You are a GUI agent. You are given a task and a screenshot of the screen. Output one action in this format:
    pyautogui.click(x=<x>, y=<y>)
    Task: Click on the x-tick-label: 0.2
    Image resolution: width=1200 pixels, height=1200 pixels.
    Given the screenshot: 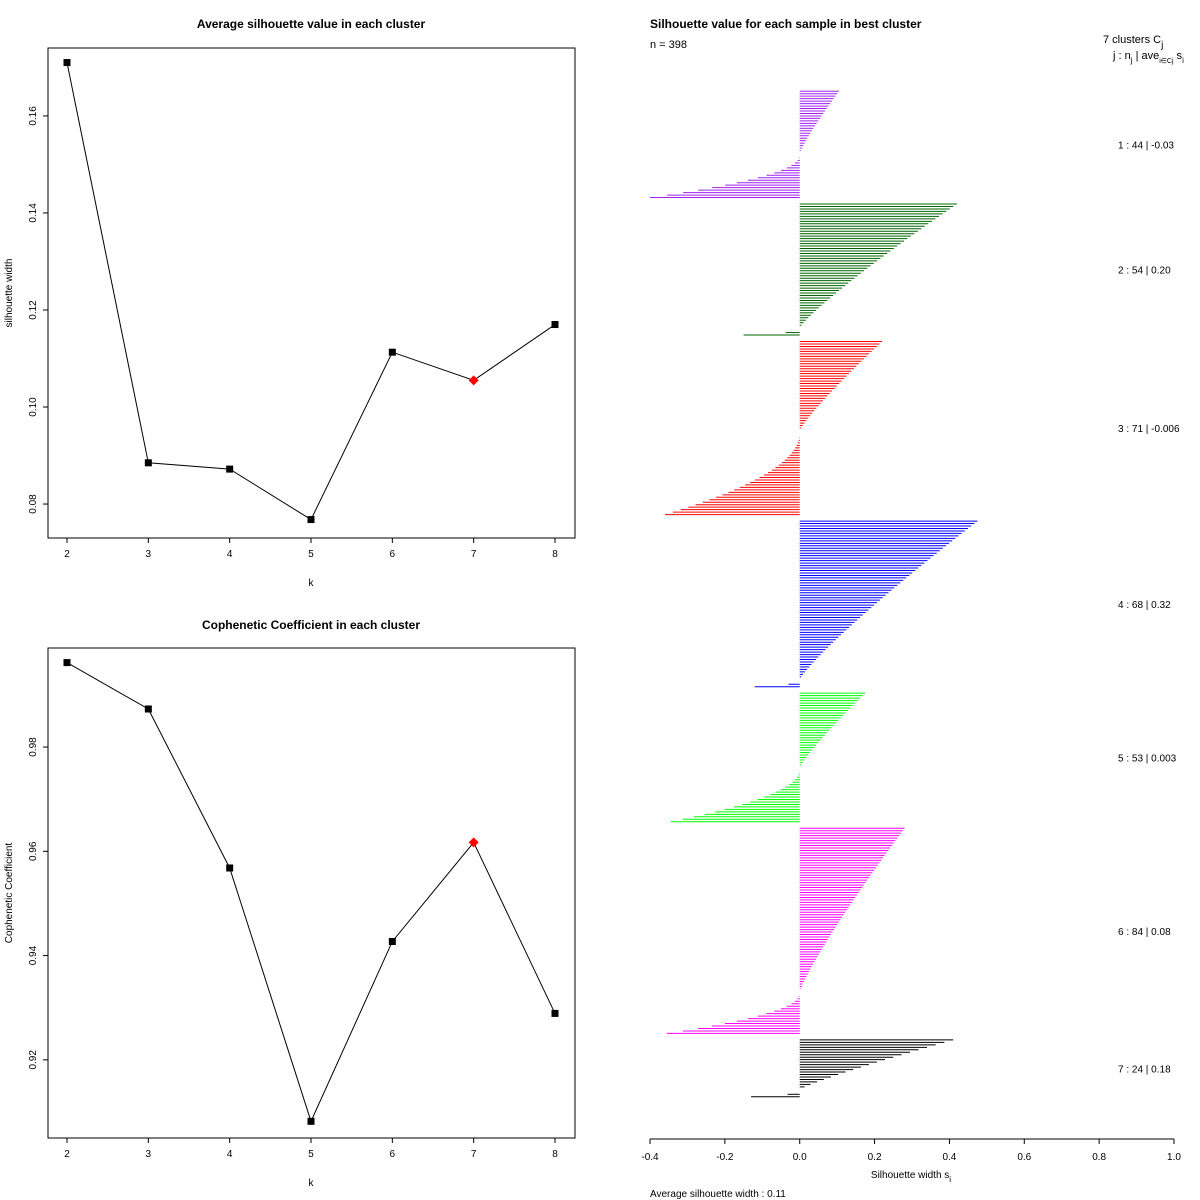 What is the action you would take?
    pyautogui.click(x=875, y=1157)
    